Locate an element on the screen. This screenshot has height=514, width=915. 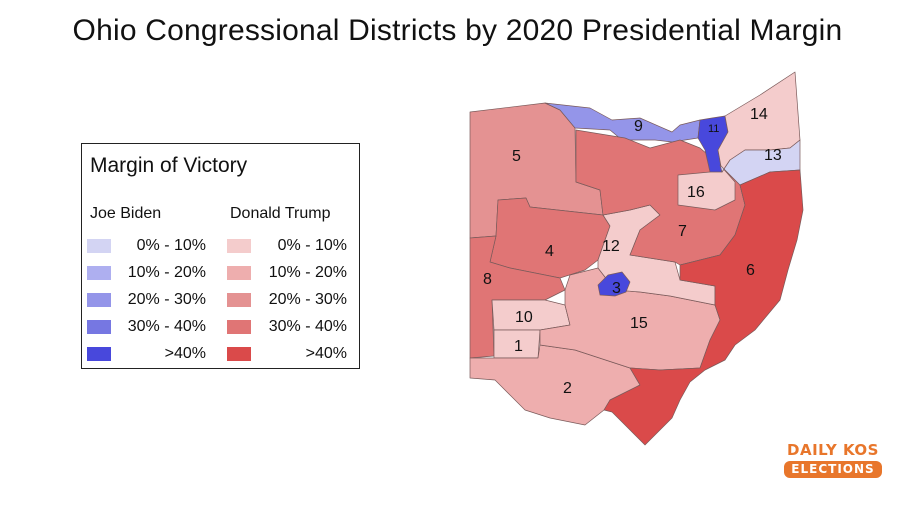
daily-kos-elections-logo: DAILY KOS ELECTIONS is located at coordinates (833, 459).